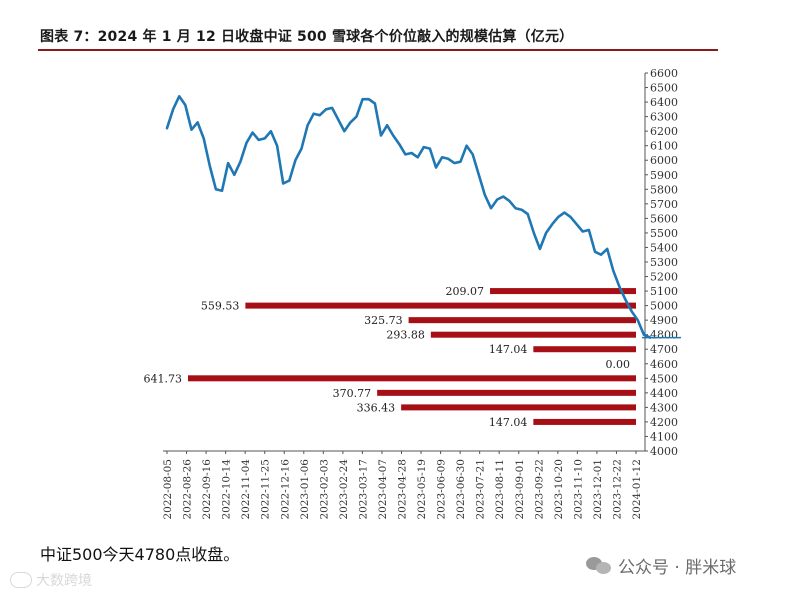  What do you see at coordinates (664, 189) in the screenshot?
I see `y-tick-label: 5800` at bounding box center [664, 189].